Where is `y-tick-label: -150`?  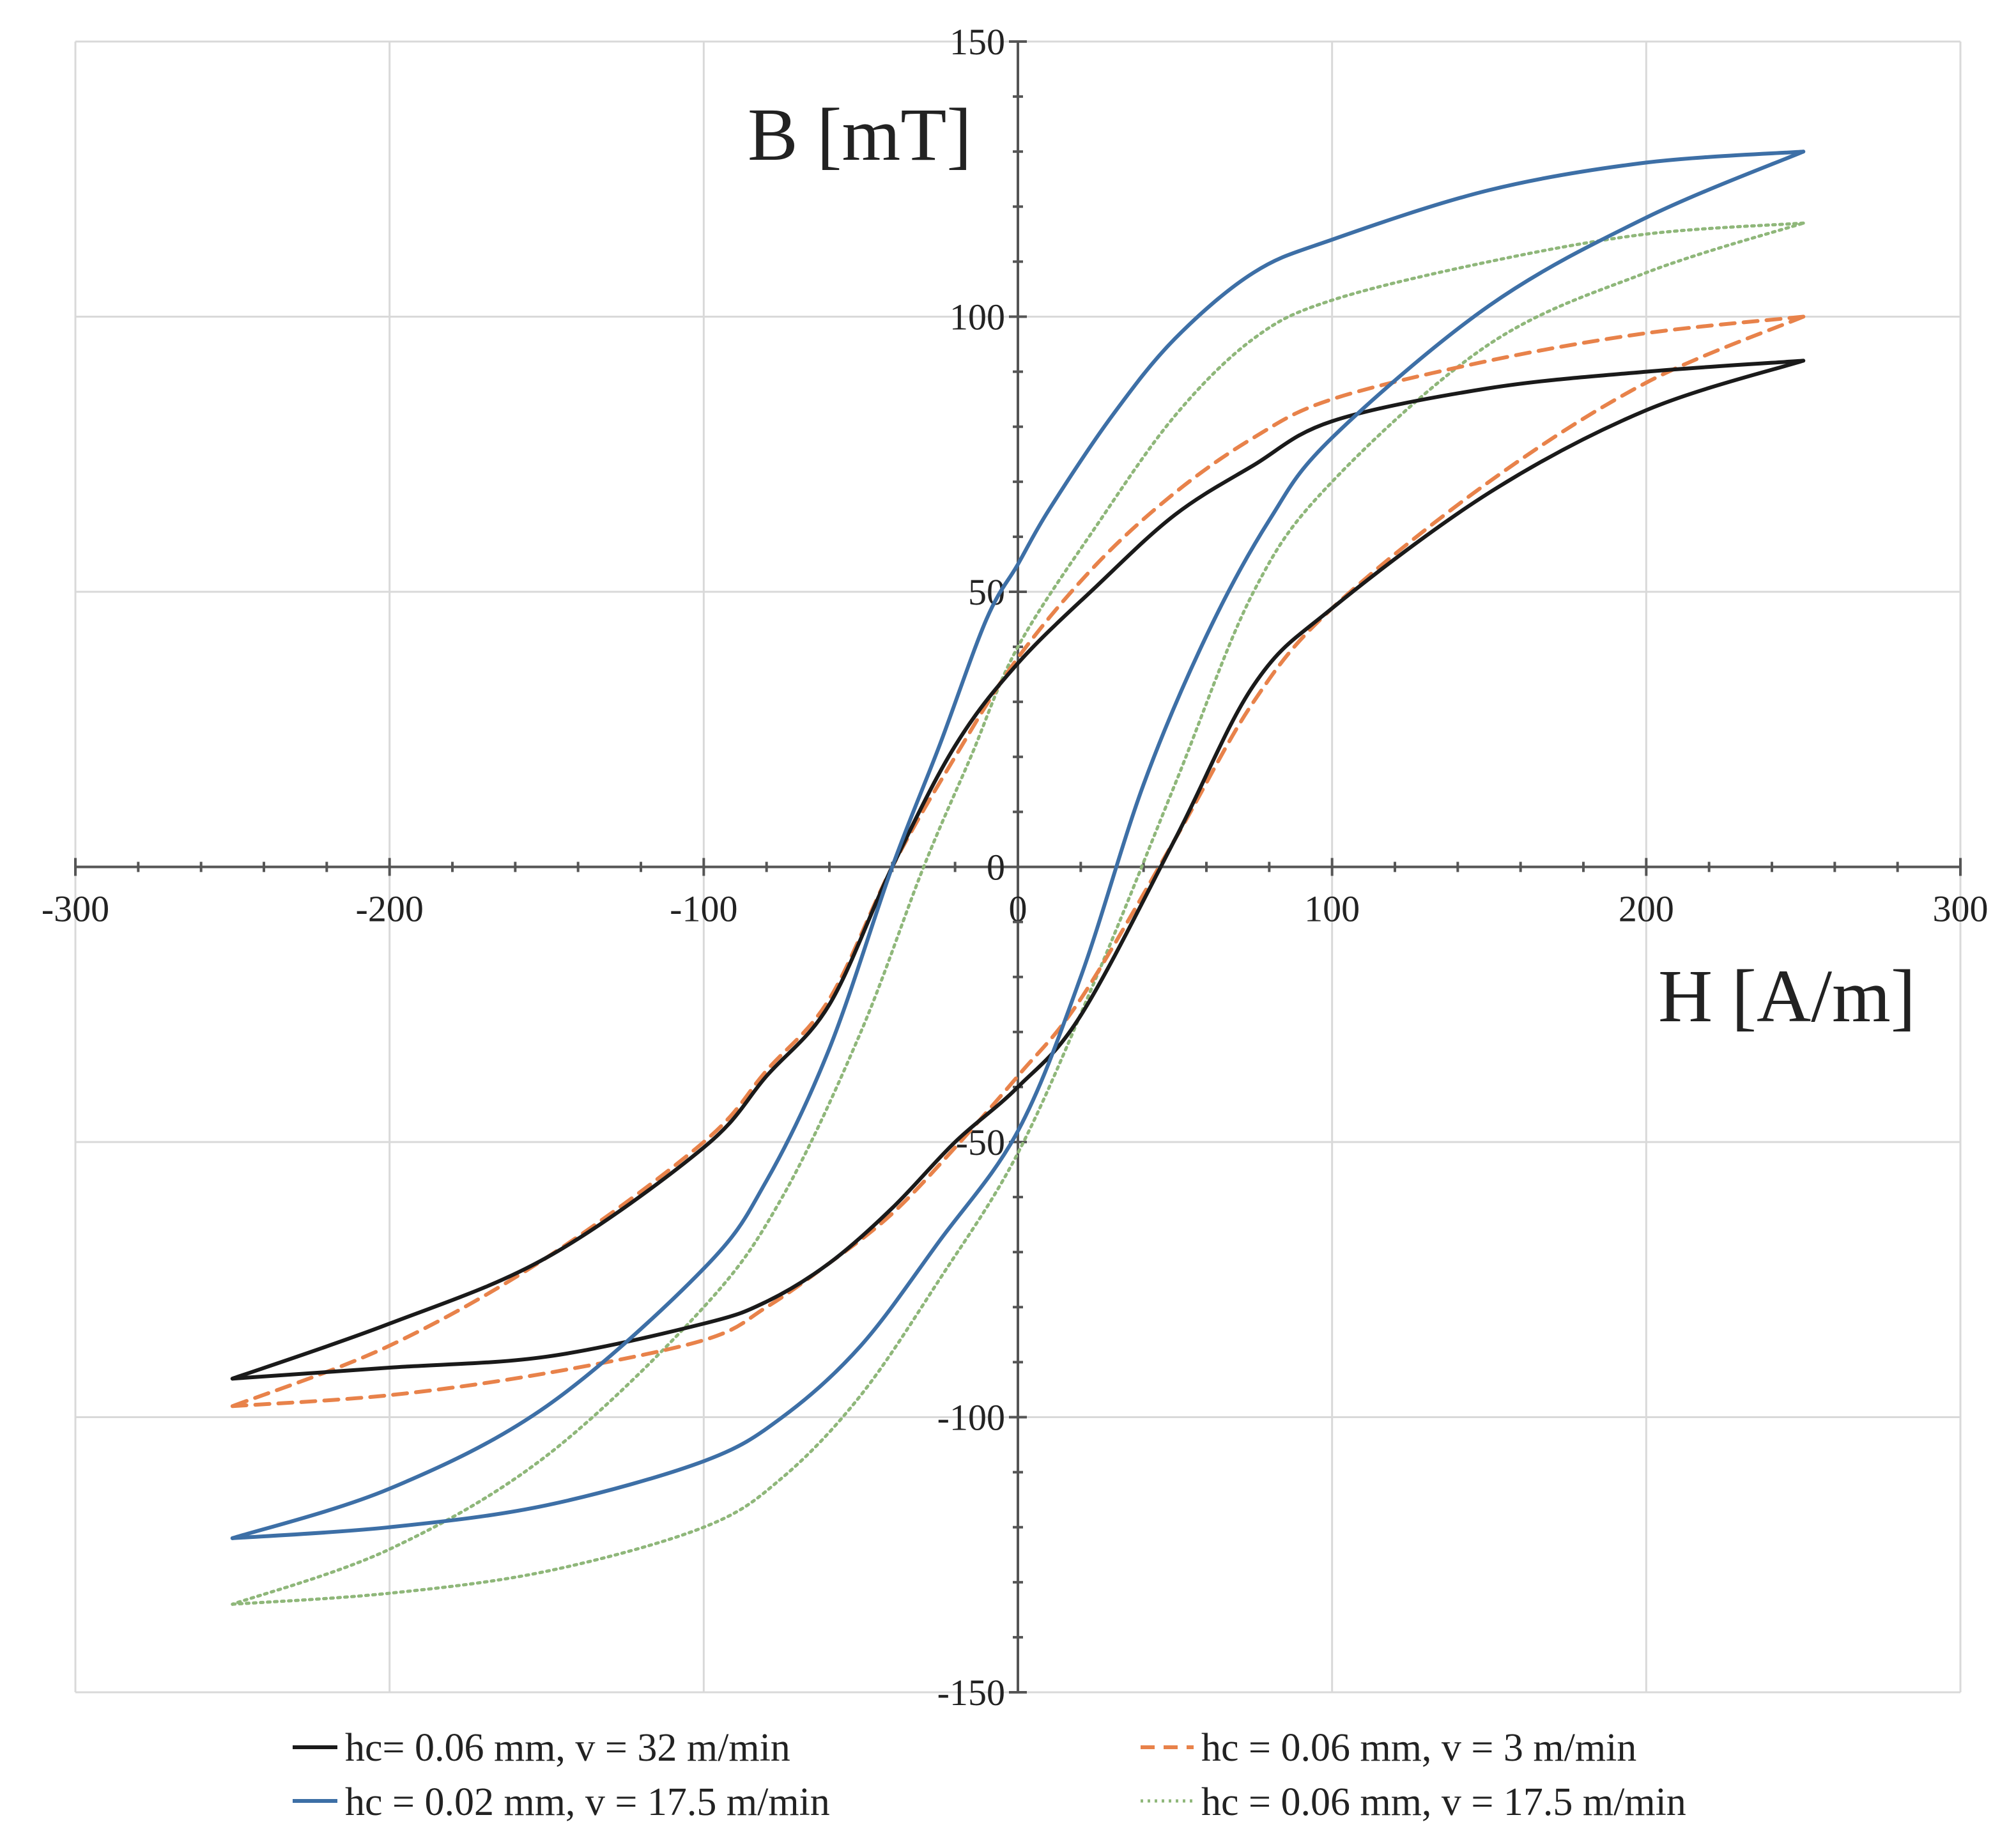 y-tick-label: -150 is located at coordinates (971, 1692).